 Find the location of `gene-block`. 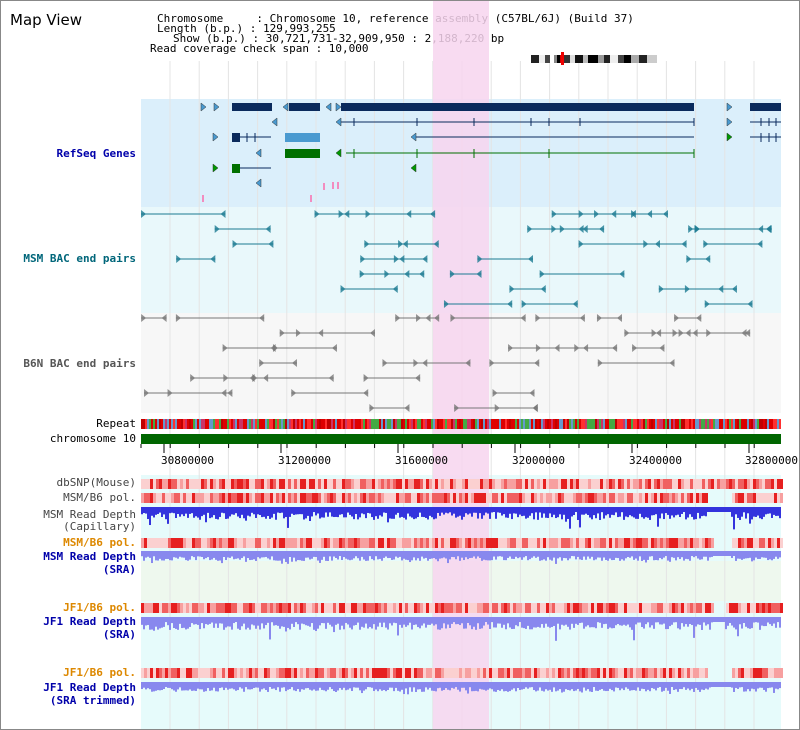

gene-block is located at coordinates (302, 137).